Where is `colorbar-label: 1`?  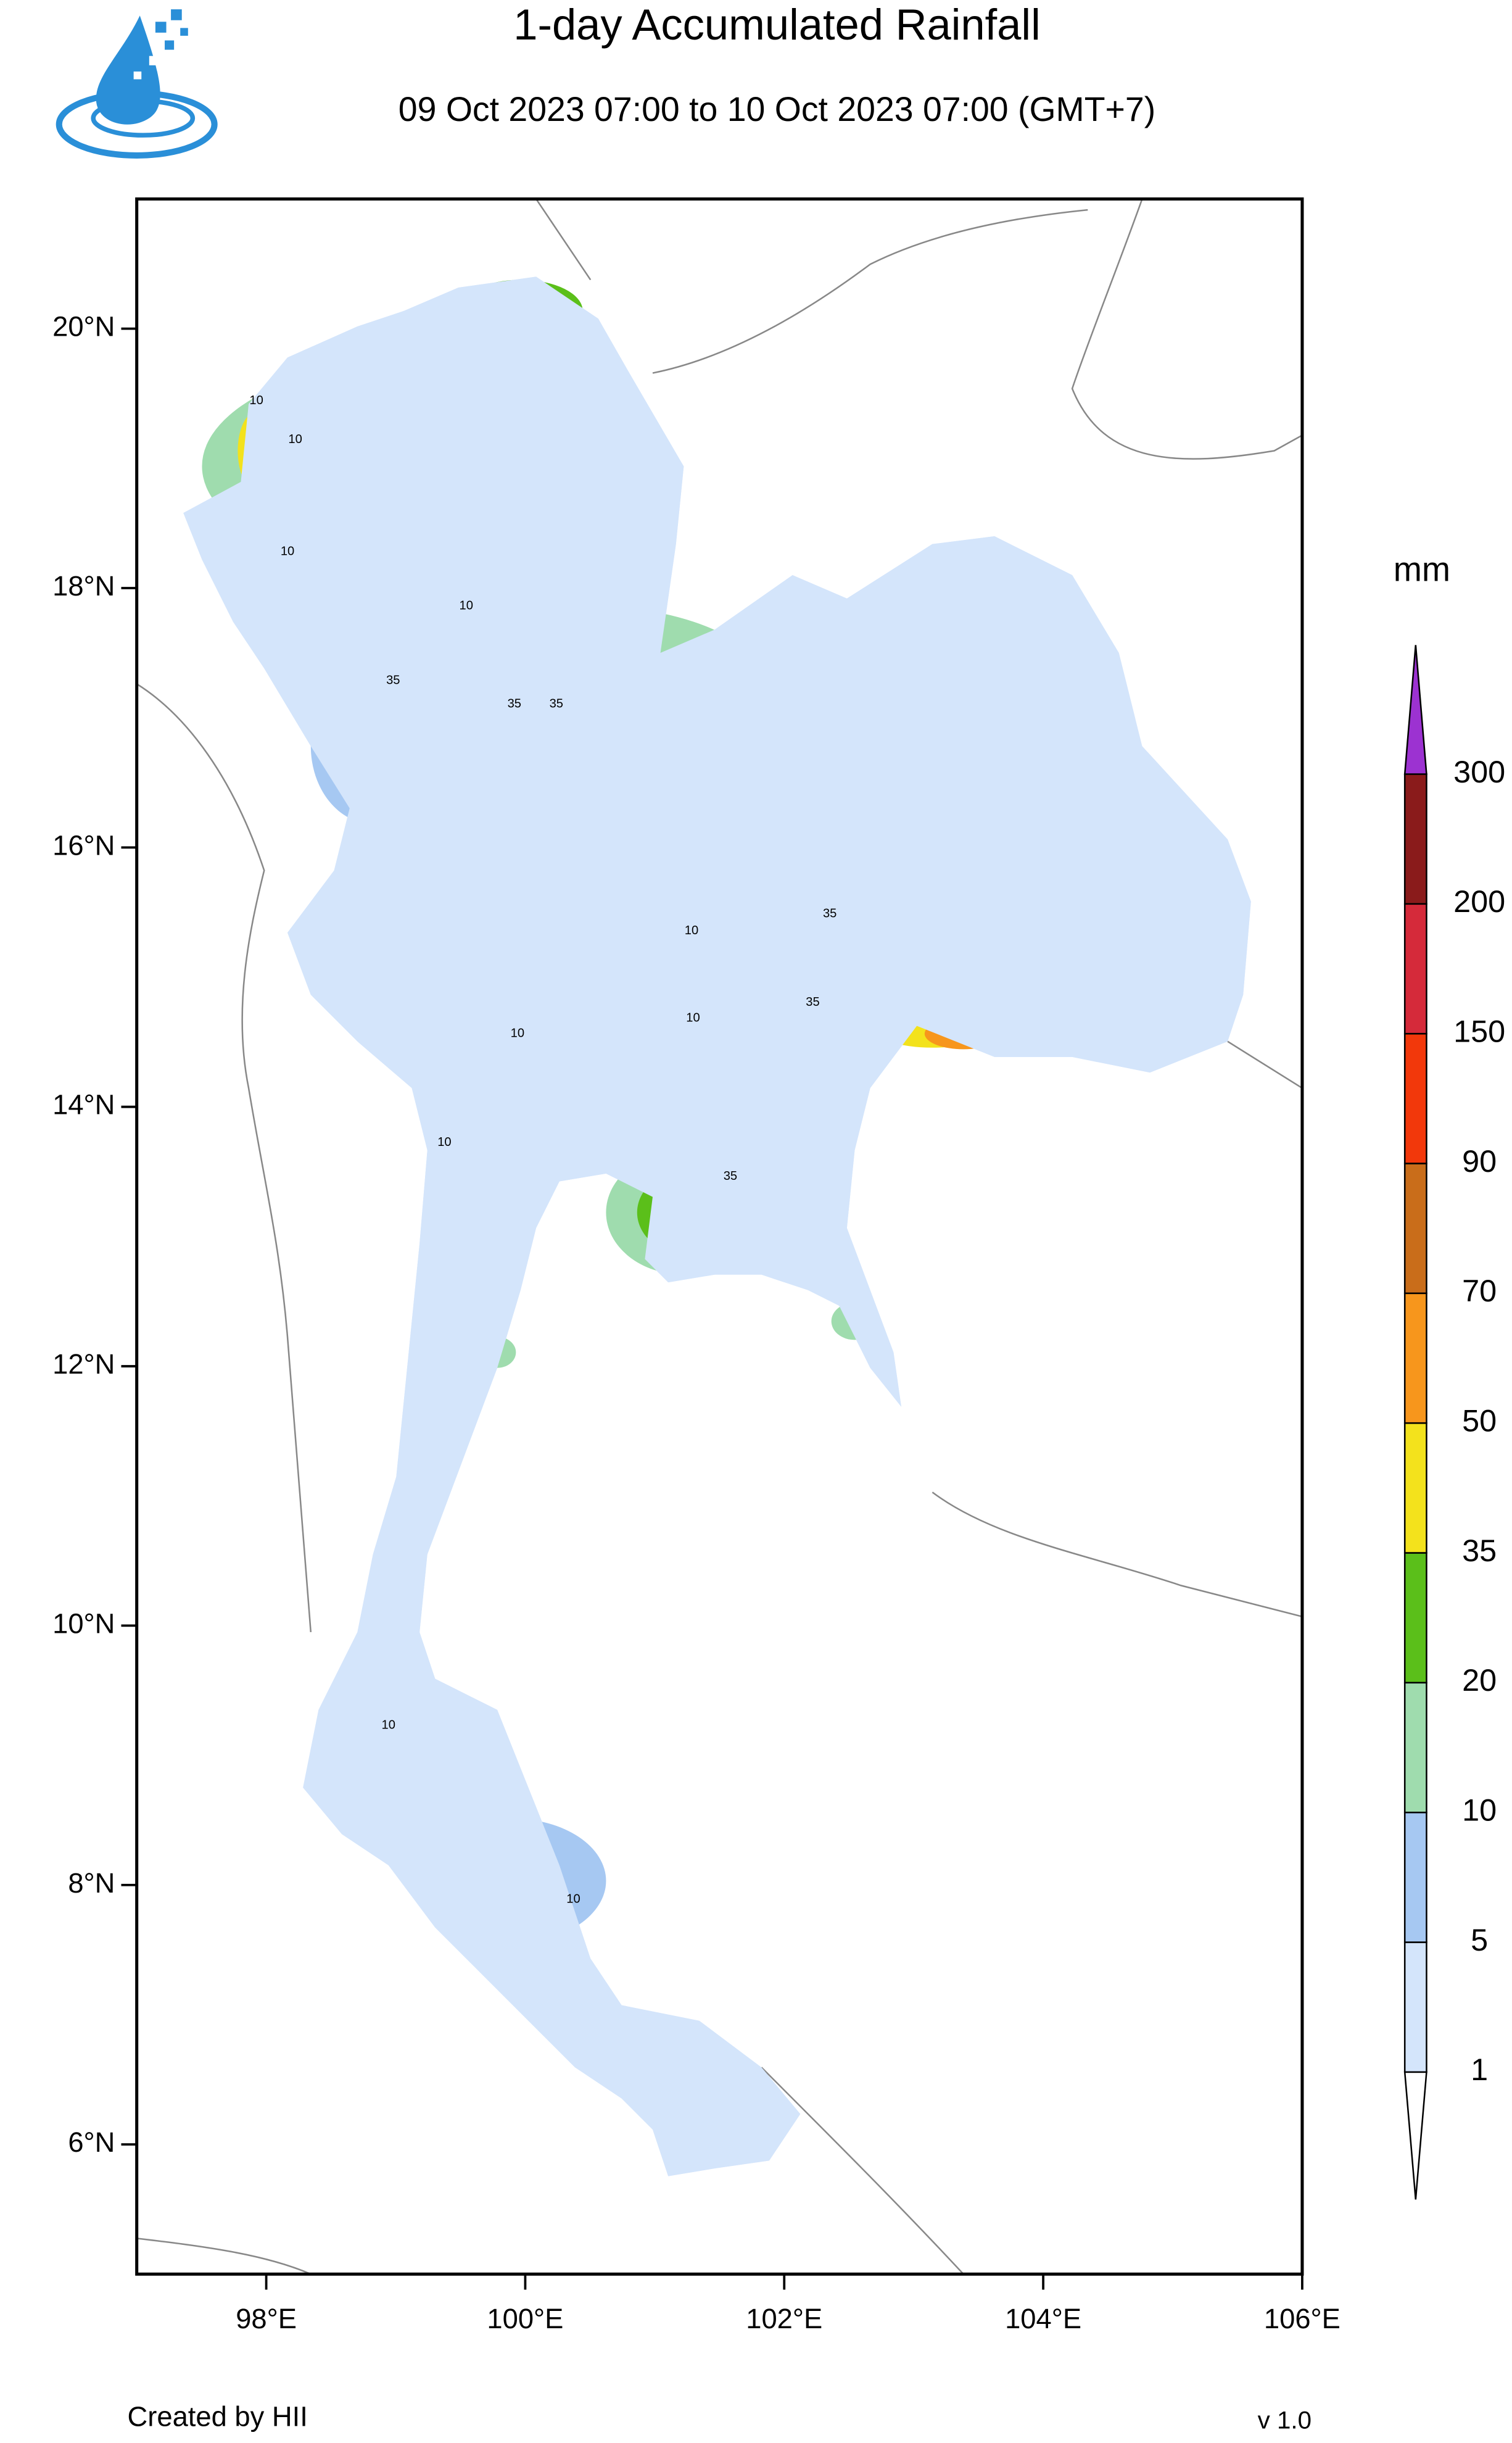
colorbar-label: 1 is located at coordinates (1479, 2069).